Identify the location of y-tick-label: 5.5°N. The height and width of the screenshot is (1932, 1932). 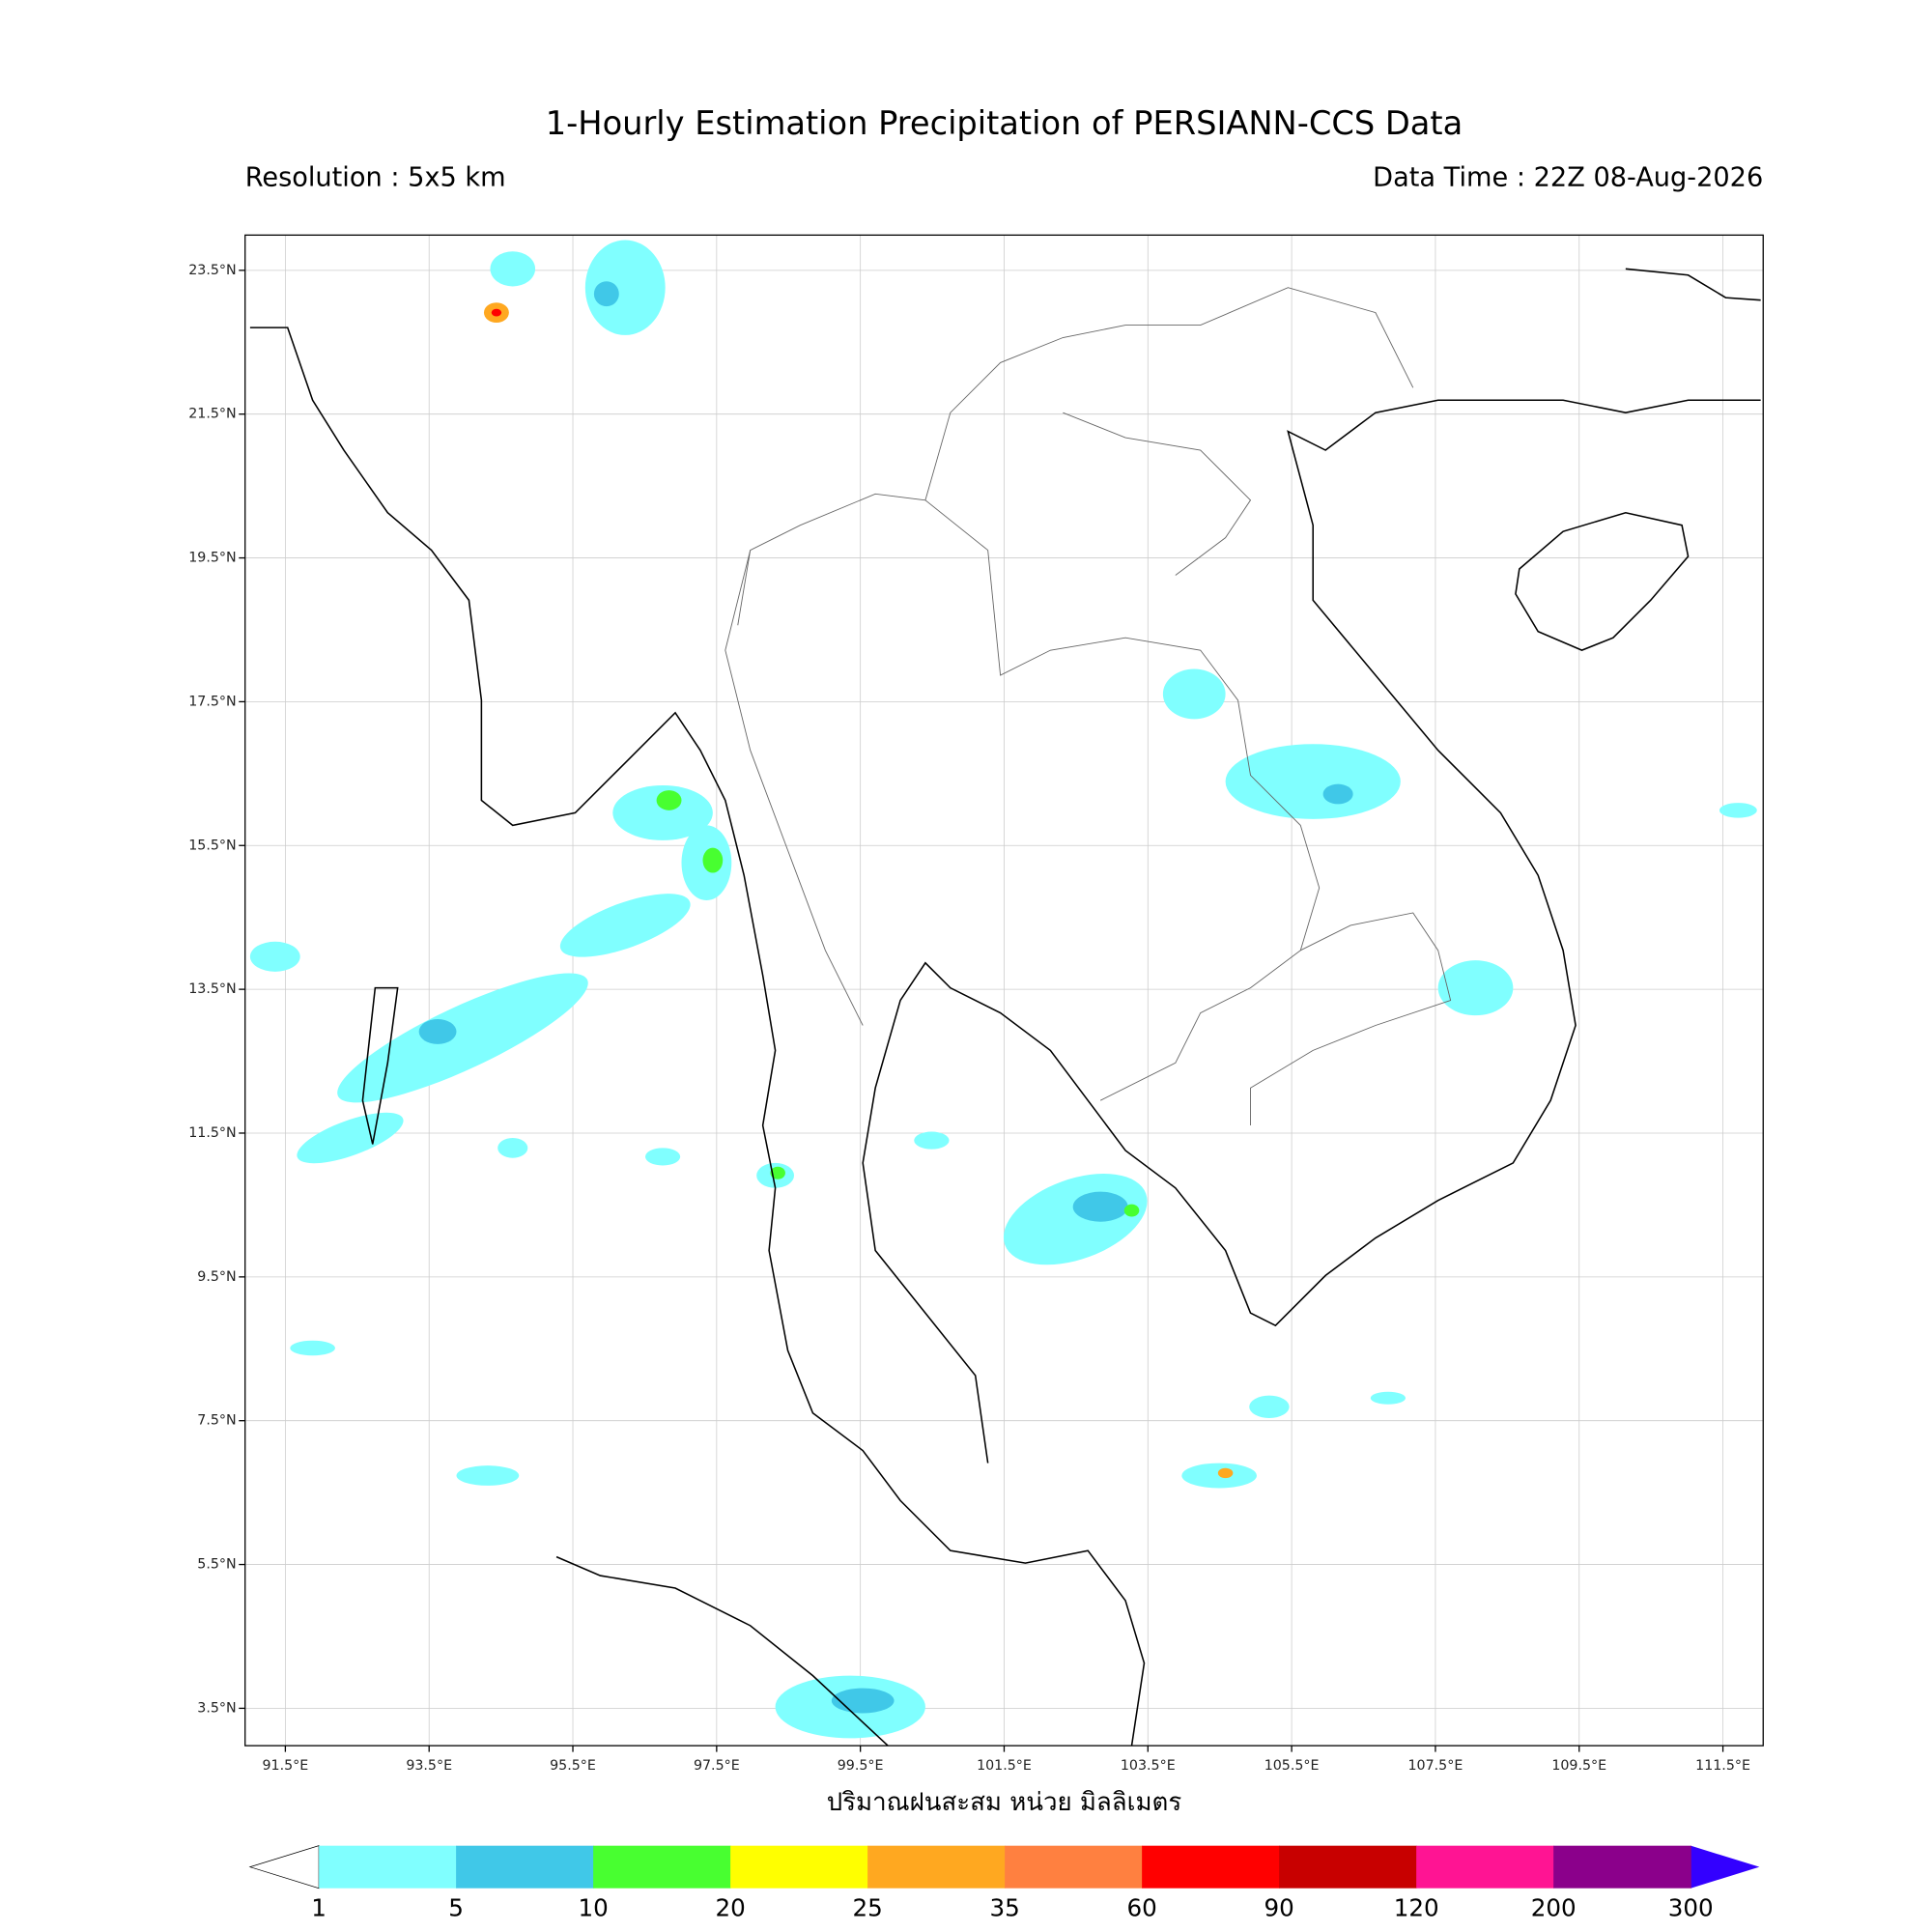
(216, 1565).